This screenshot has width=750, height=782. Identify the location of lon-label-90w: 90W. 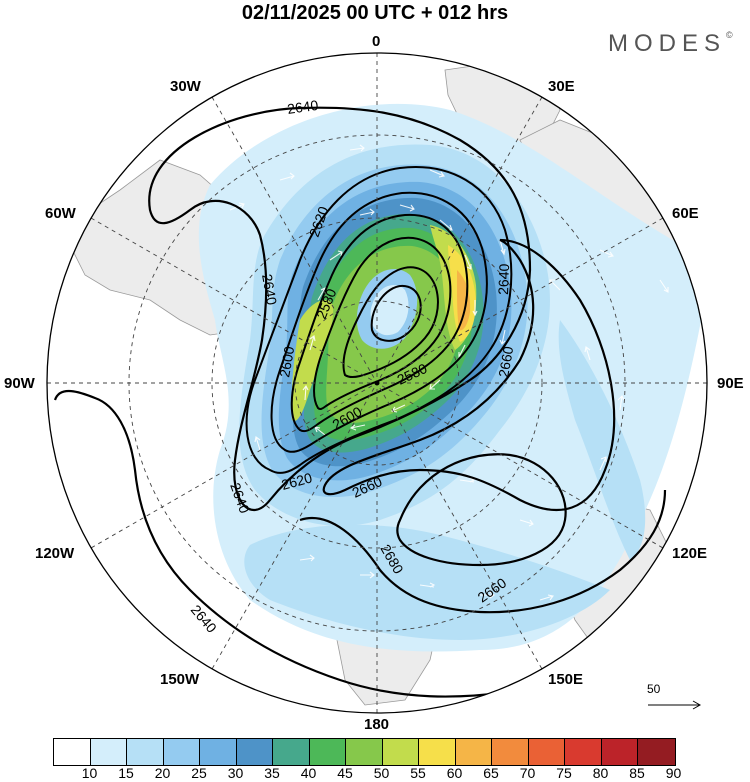
(19, 383).